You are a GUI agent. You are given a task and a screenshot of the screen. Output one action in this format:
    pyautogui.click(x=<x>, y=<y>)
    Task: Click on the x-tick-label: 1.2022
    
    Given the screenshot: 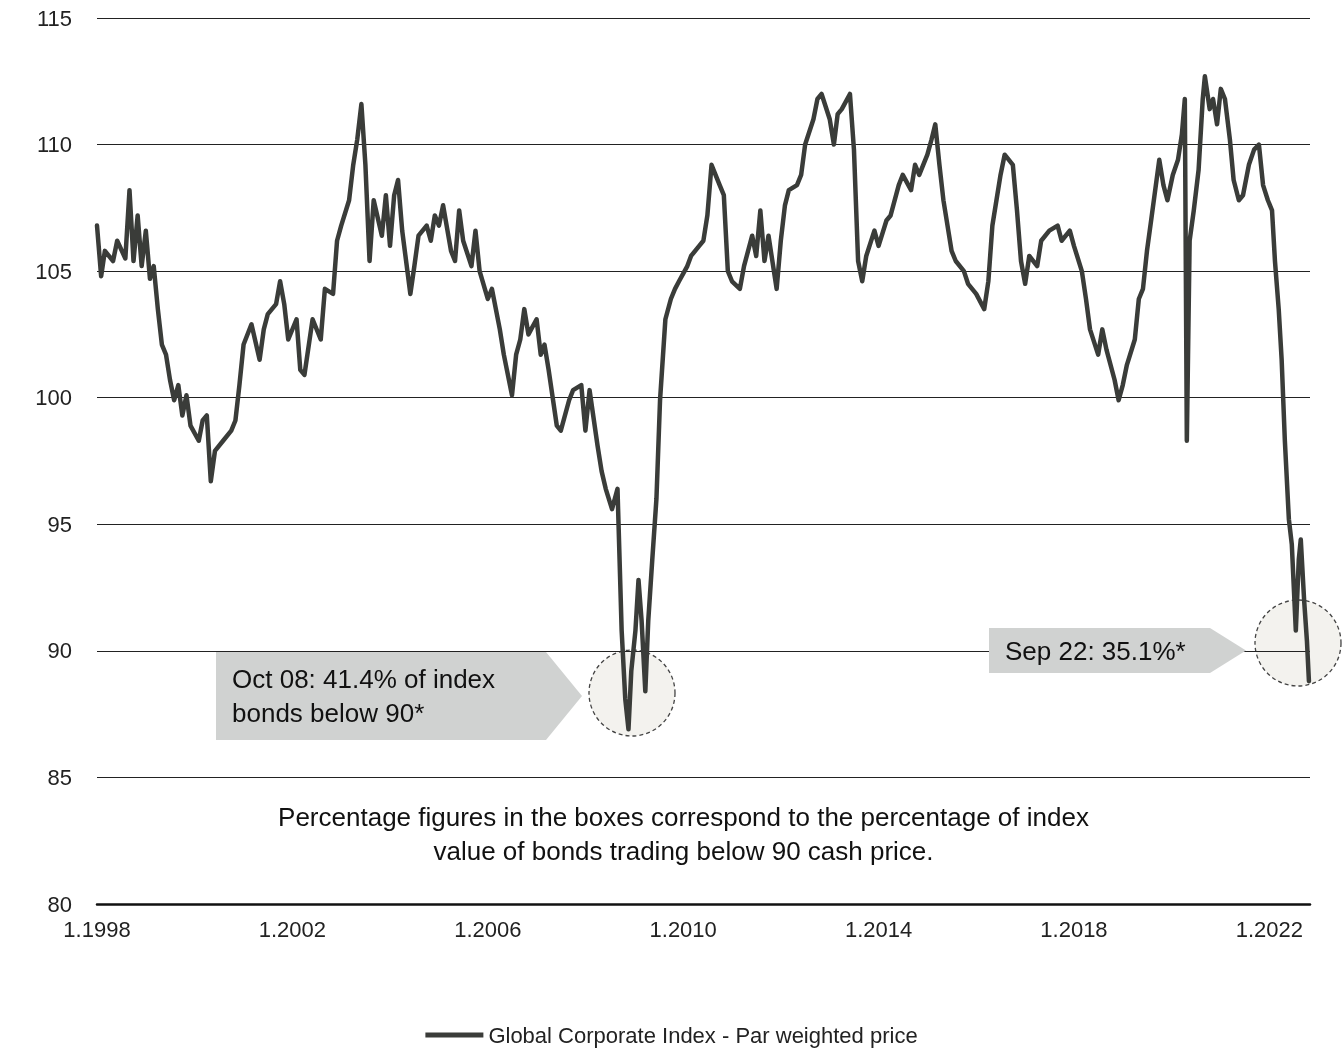 What is the action you would take?
    pyautogui.click(x=1269, y=929)
    